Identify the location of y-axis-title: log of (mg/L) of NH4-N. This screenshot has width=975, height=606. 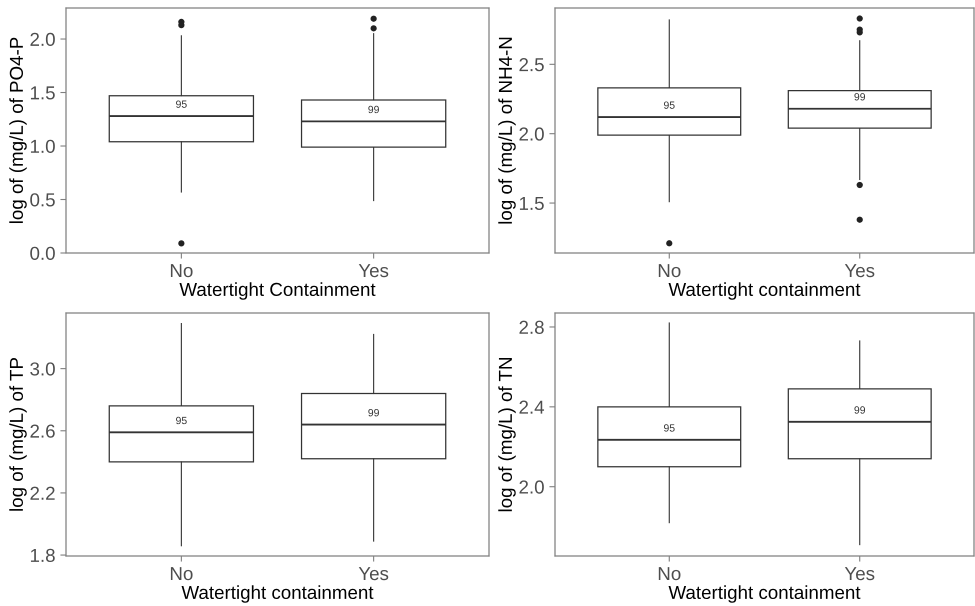
(507, 131).